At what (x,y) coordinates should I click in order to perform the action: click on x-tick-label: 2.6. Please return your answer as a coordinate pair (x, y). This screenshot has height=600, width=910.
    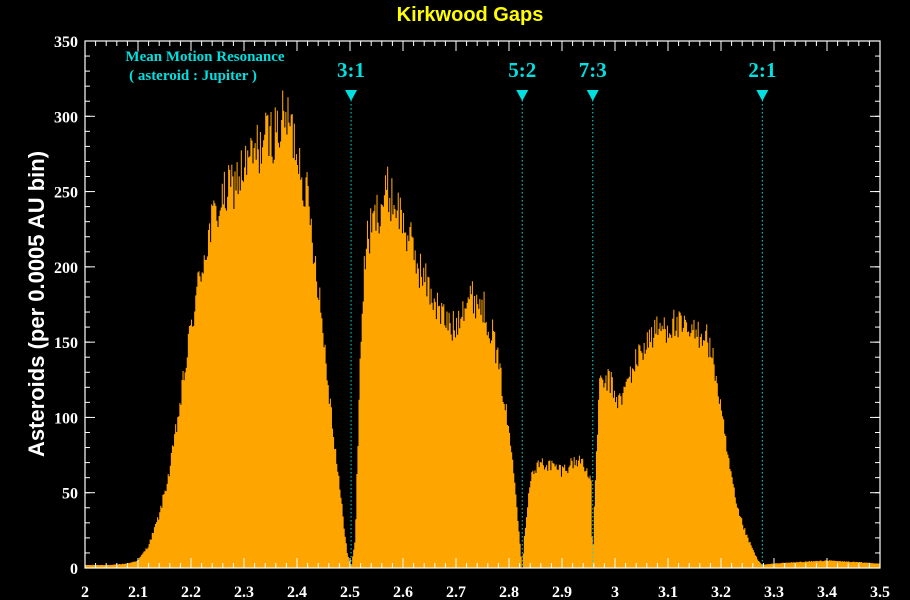
    Looking at the image, I should click on (403, 592).